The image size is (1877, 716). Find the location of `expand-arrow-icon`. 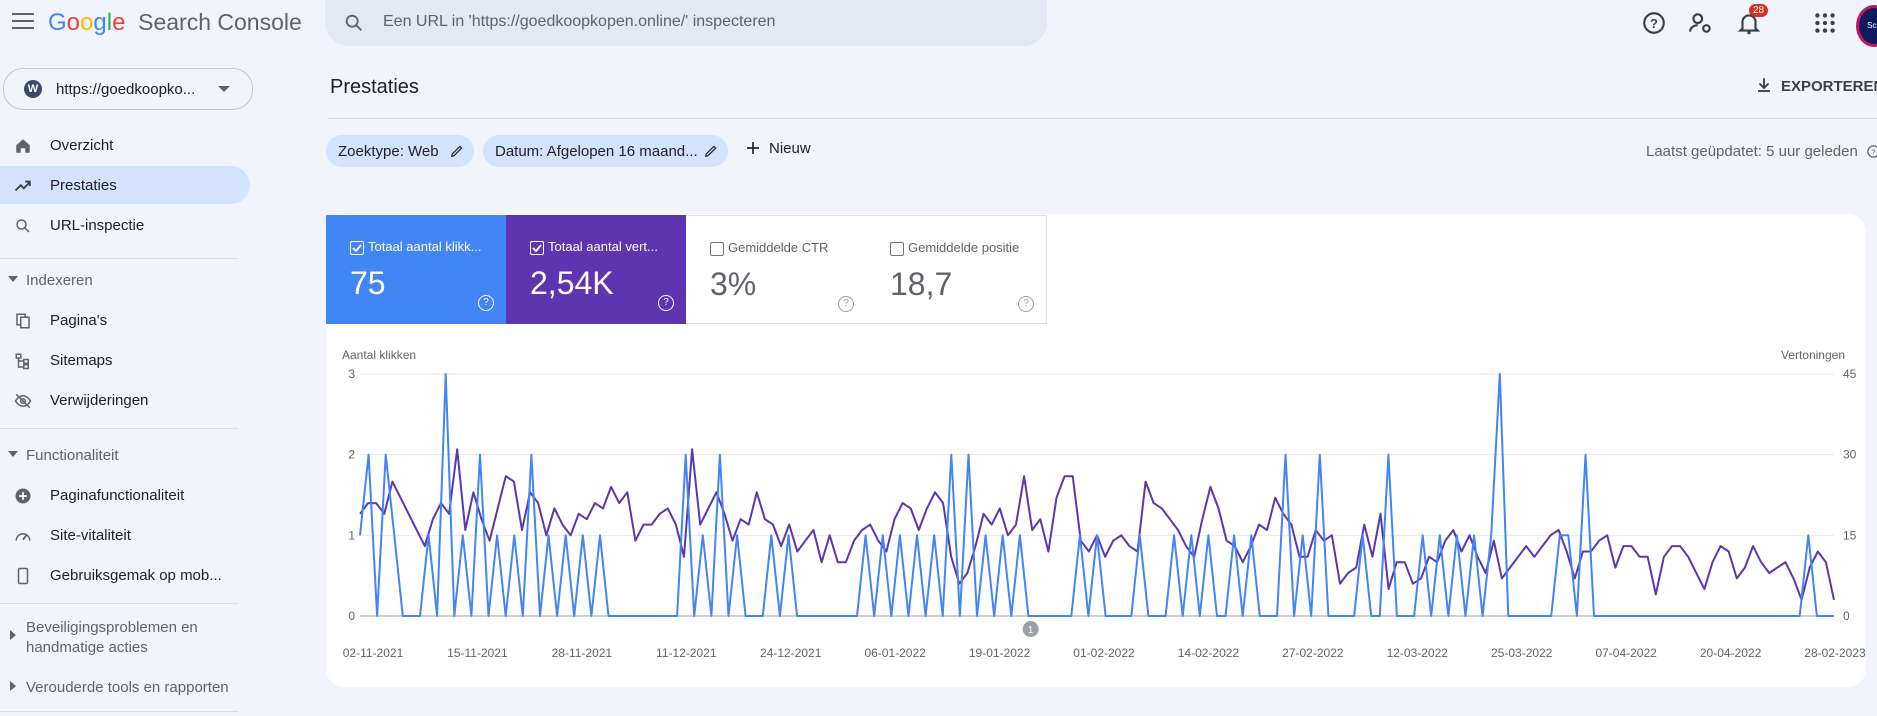

expand-arrow-icon is located at coordinates (13, 635).